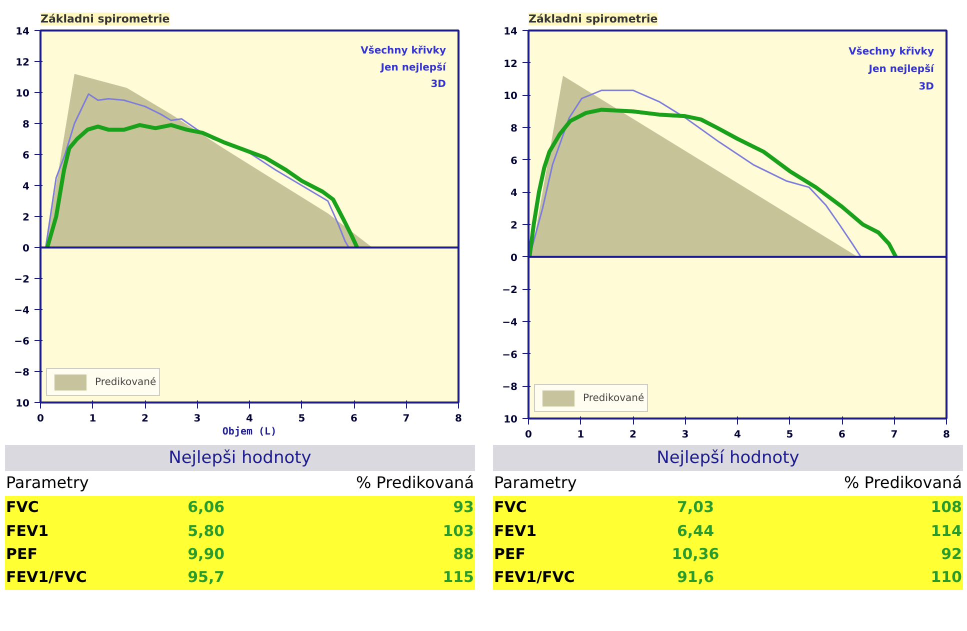 Image resolution: width=967 pixels, height=631 pixels. Describe the element at coordinates (946, 577) in the screenshot. I see `text: 110` at that location.